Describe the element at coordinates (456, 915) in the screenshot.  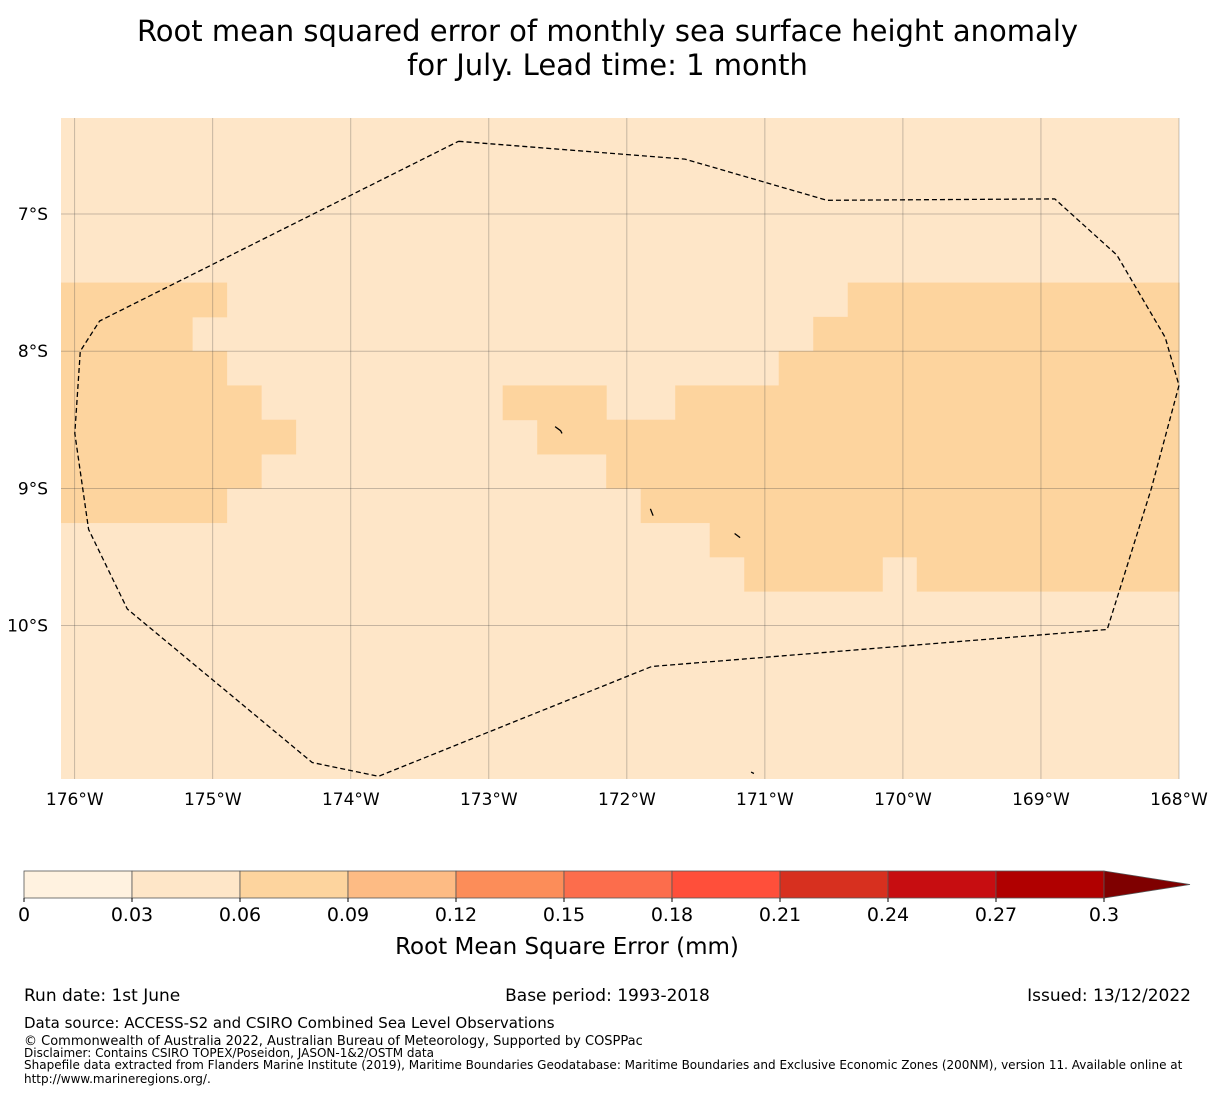
I see `colorbar-tick-label: 0.12` at that location.